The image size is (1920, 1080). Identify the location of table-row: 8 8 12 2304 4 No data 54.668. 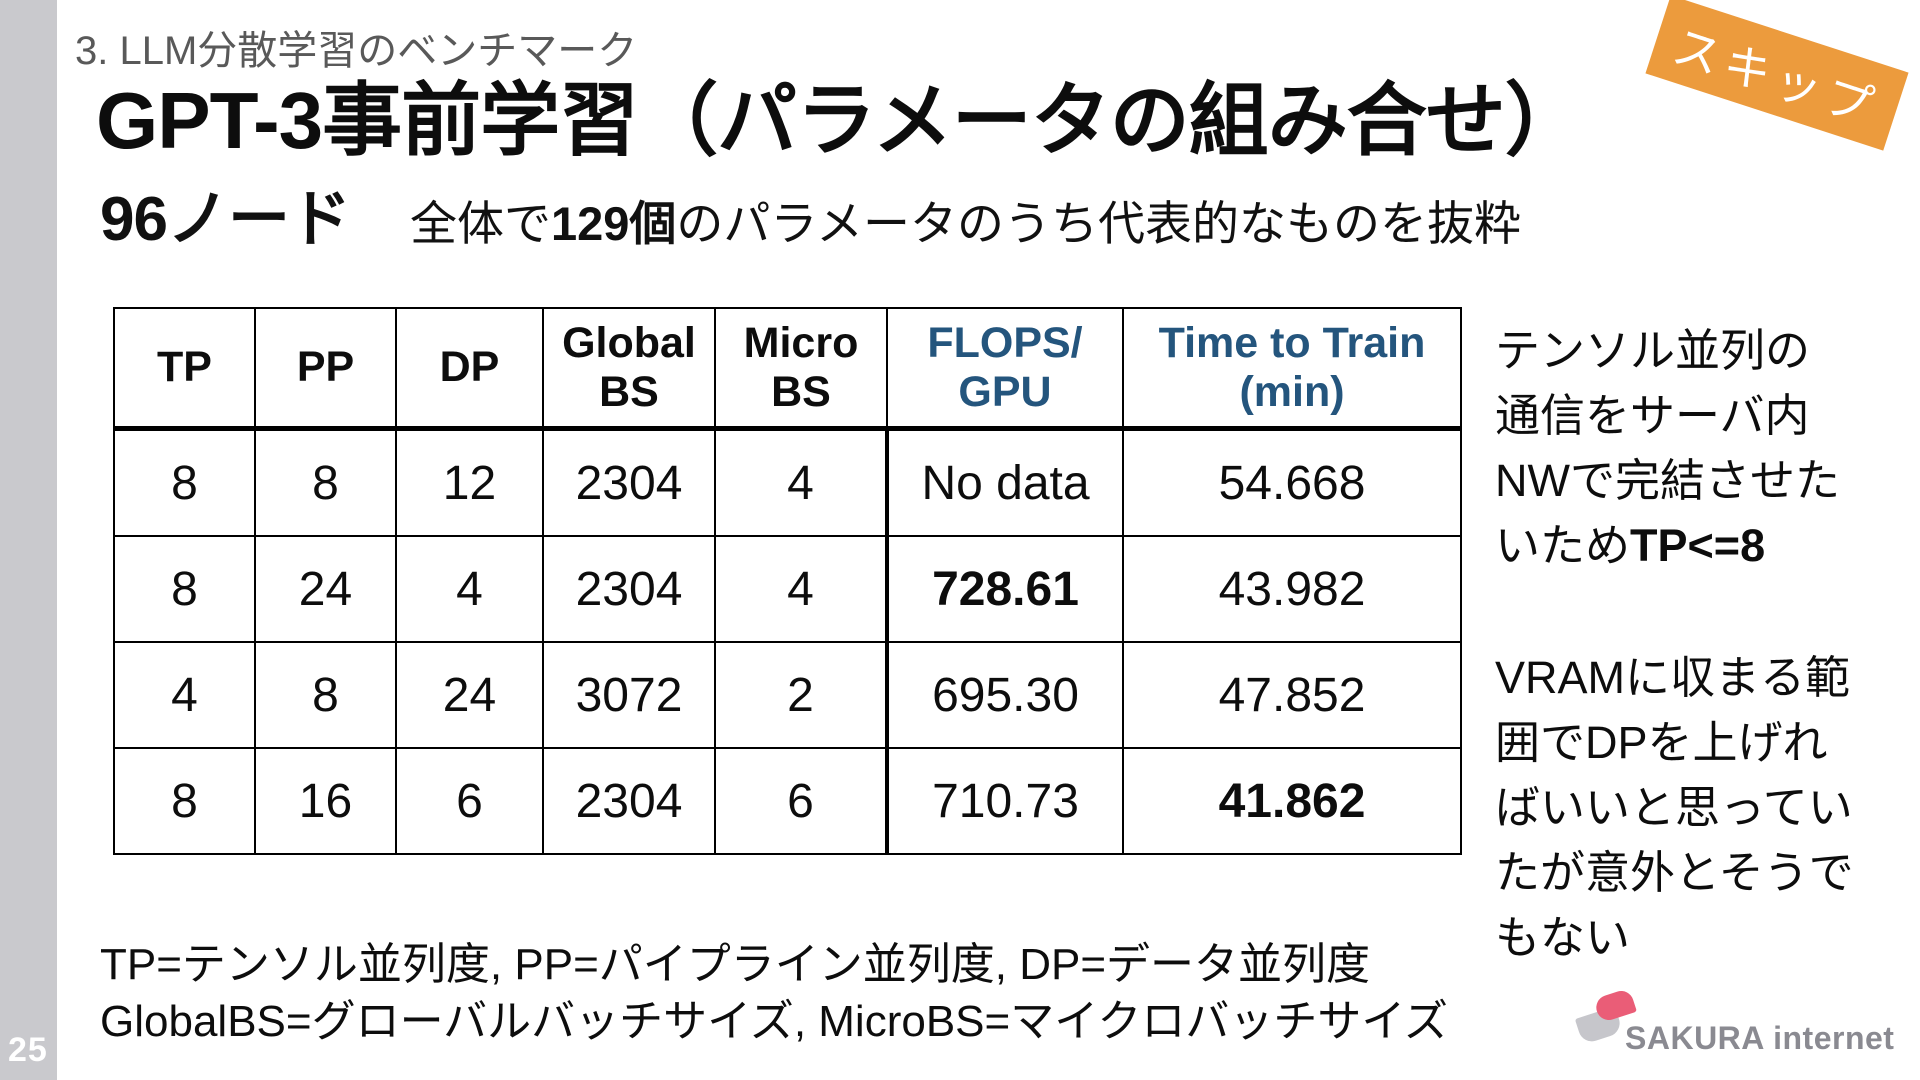
(787, 482).